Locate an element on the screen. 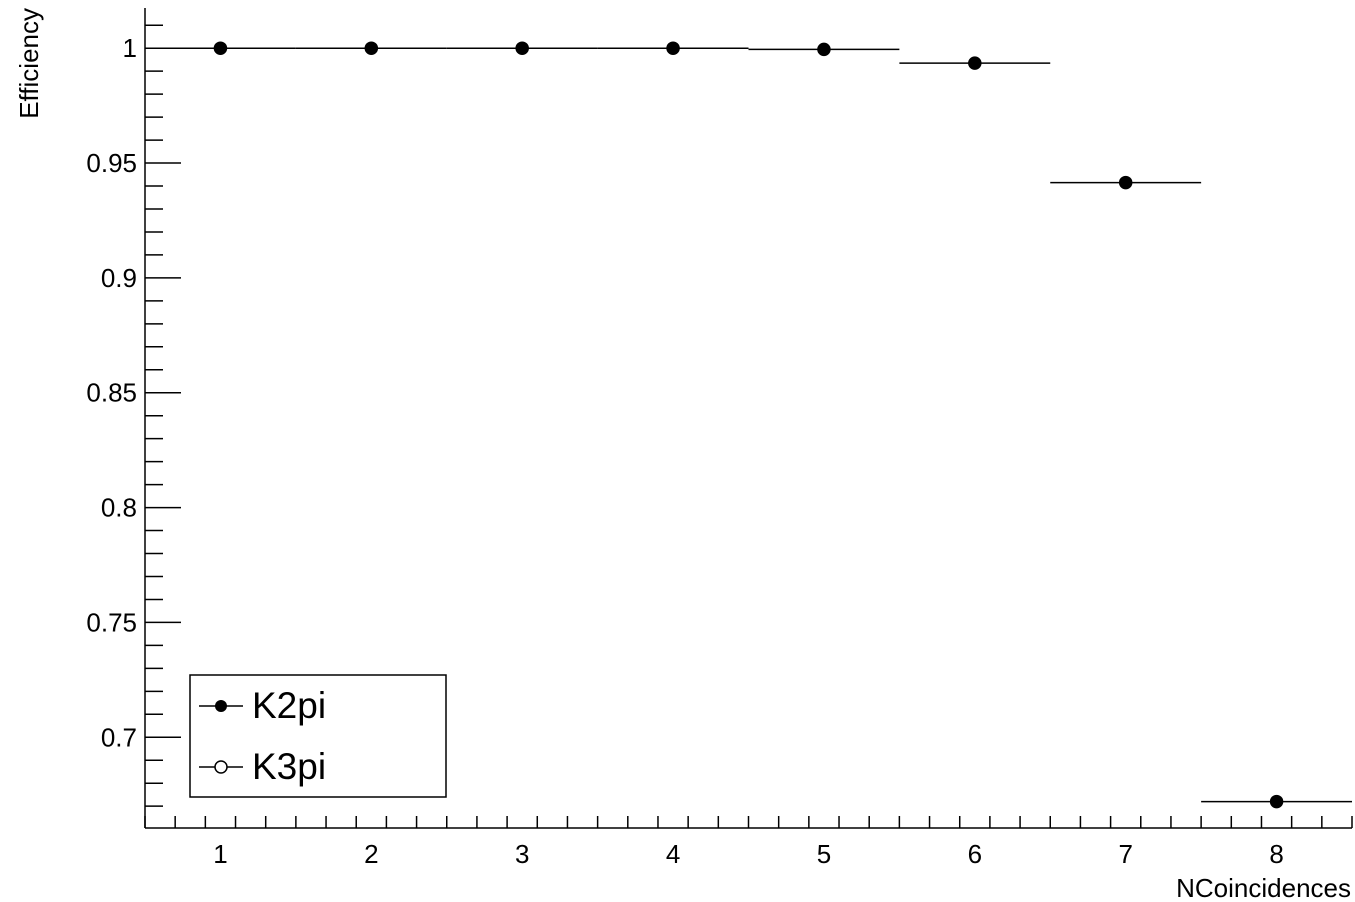 Image resolution: width=1355 pixels, height=902 pixels. x-tick-label: 4 is located at coordinates (673, 854).